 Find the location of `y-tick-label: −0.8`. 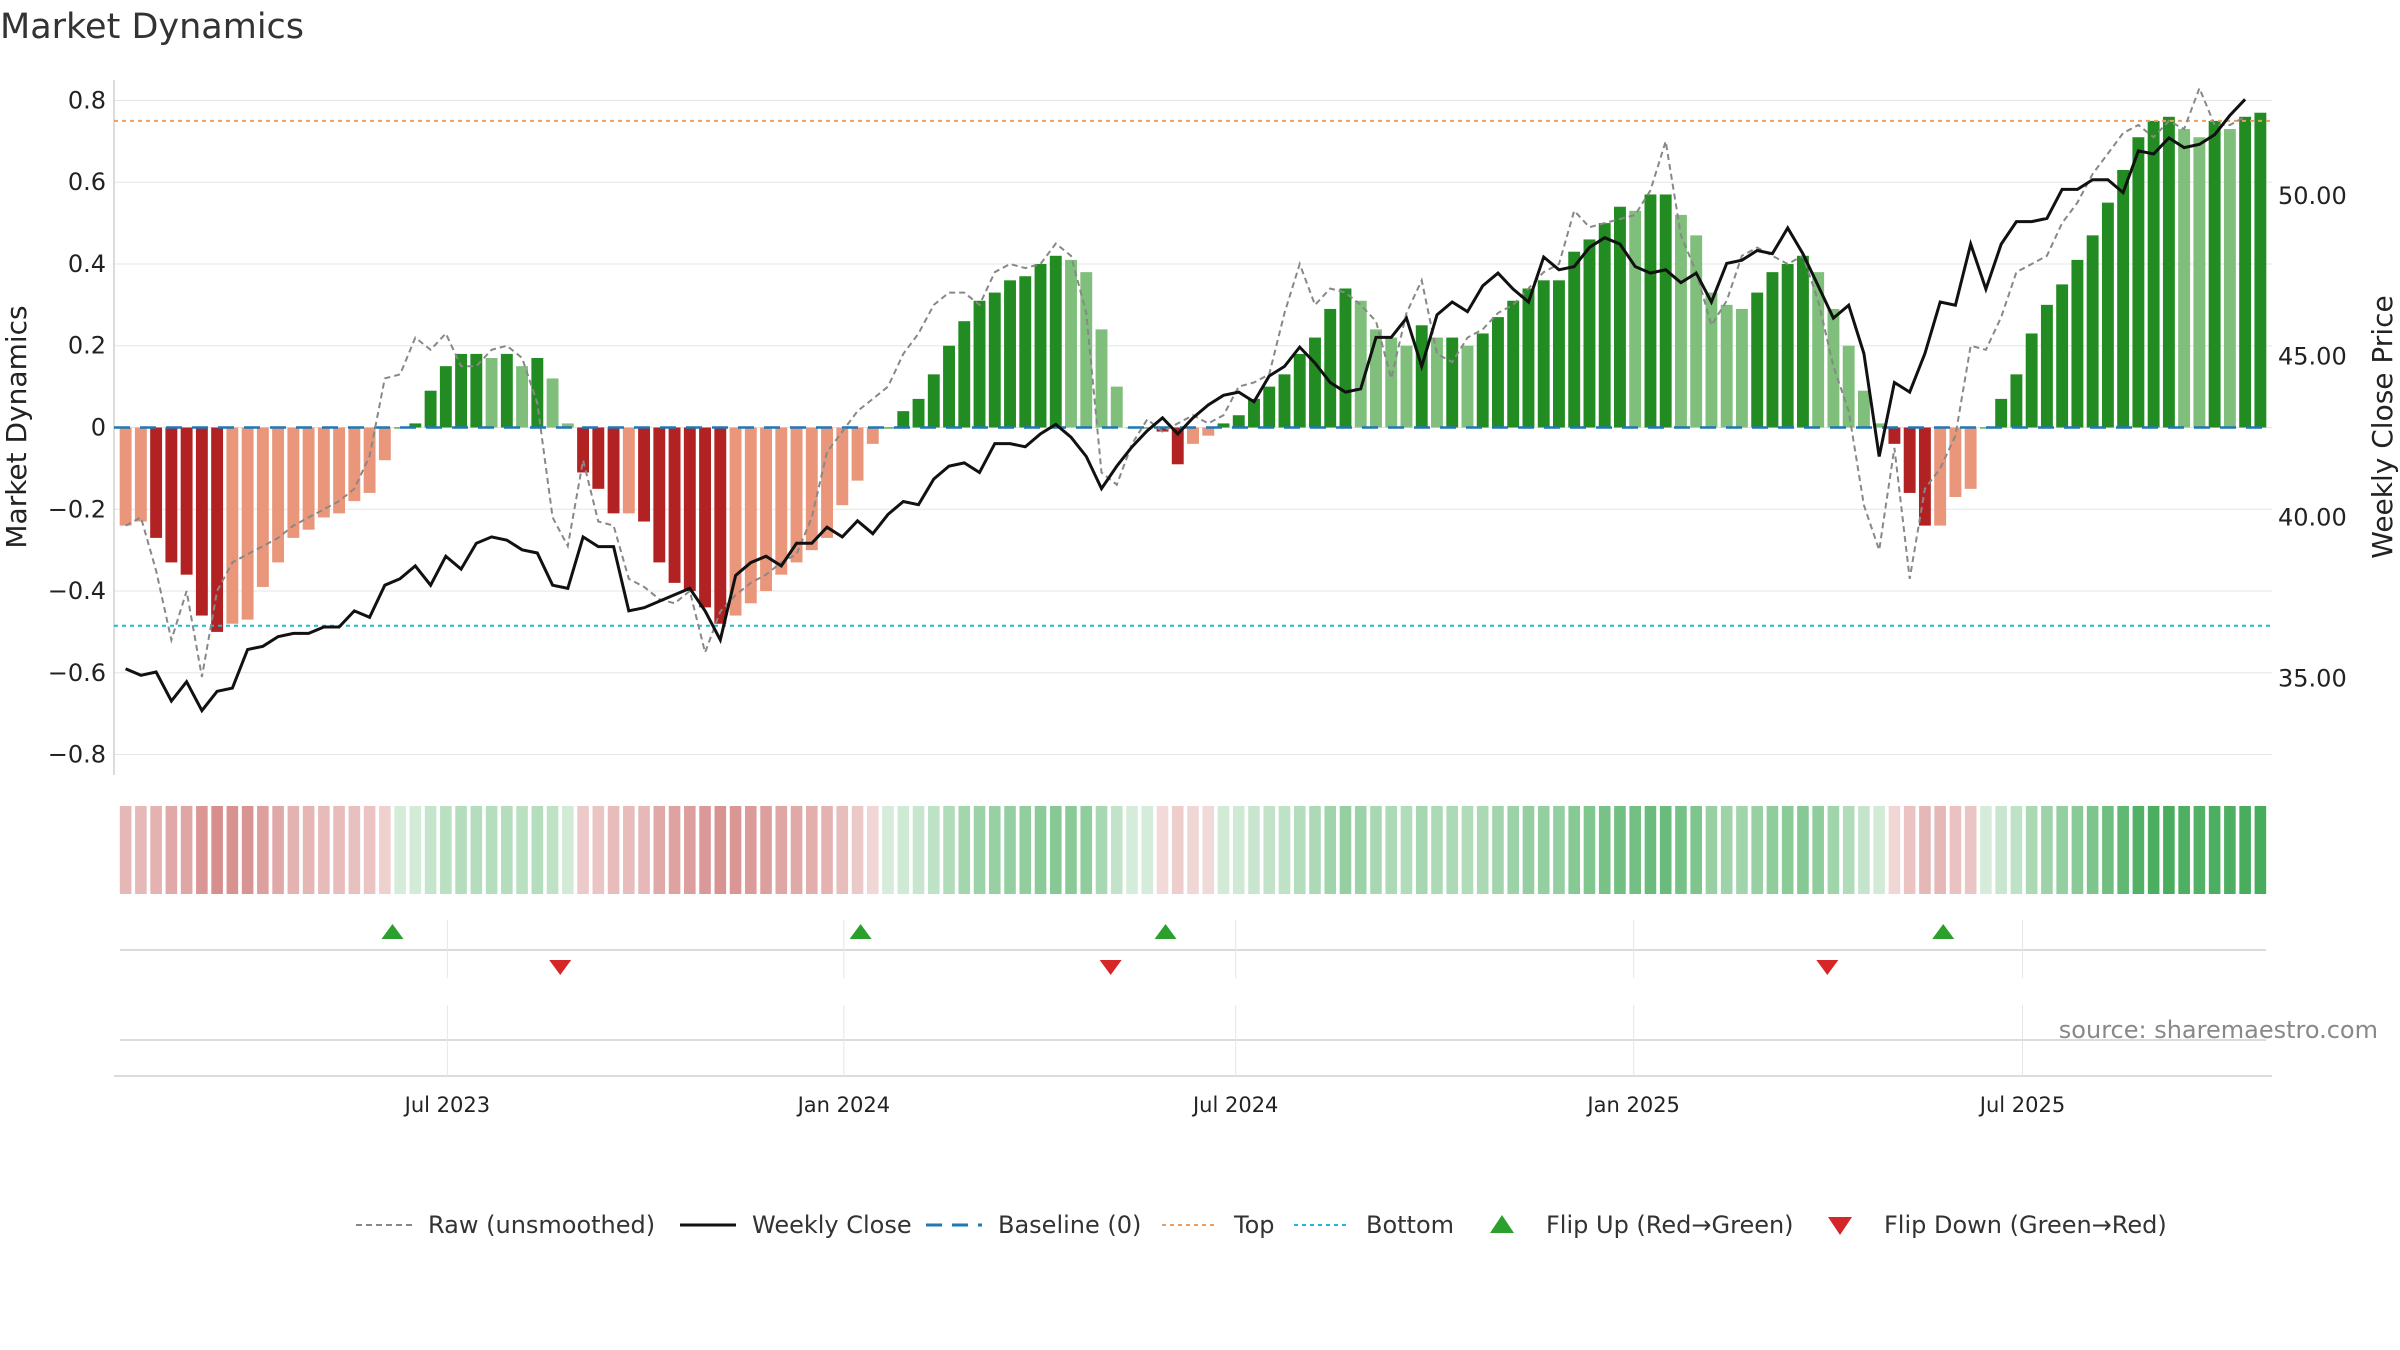

y-tick-label: −0.8 is located at coordinates (77, 755).